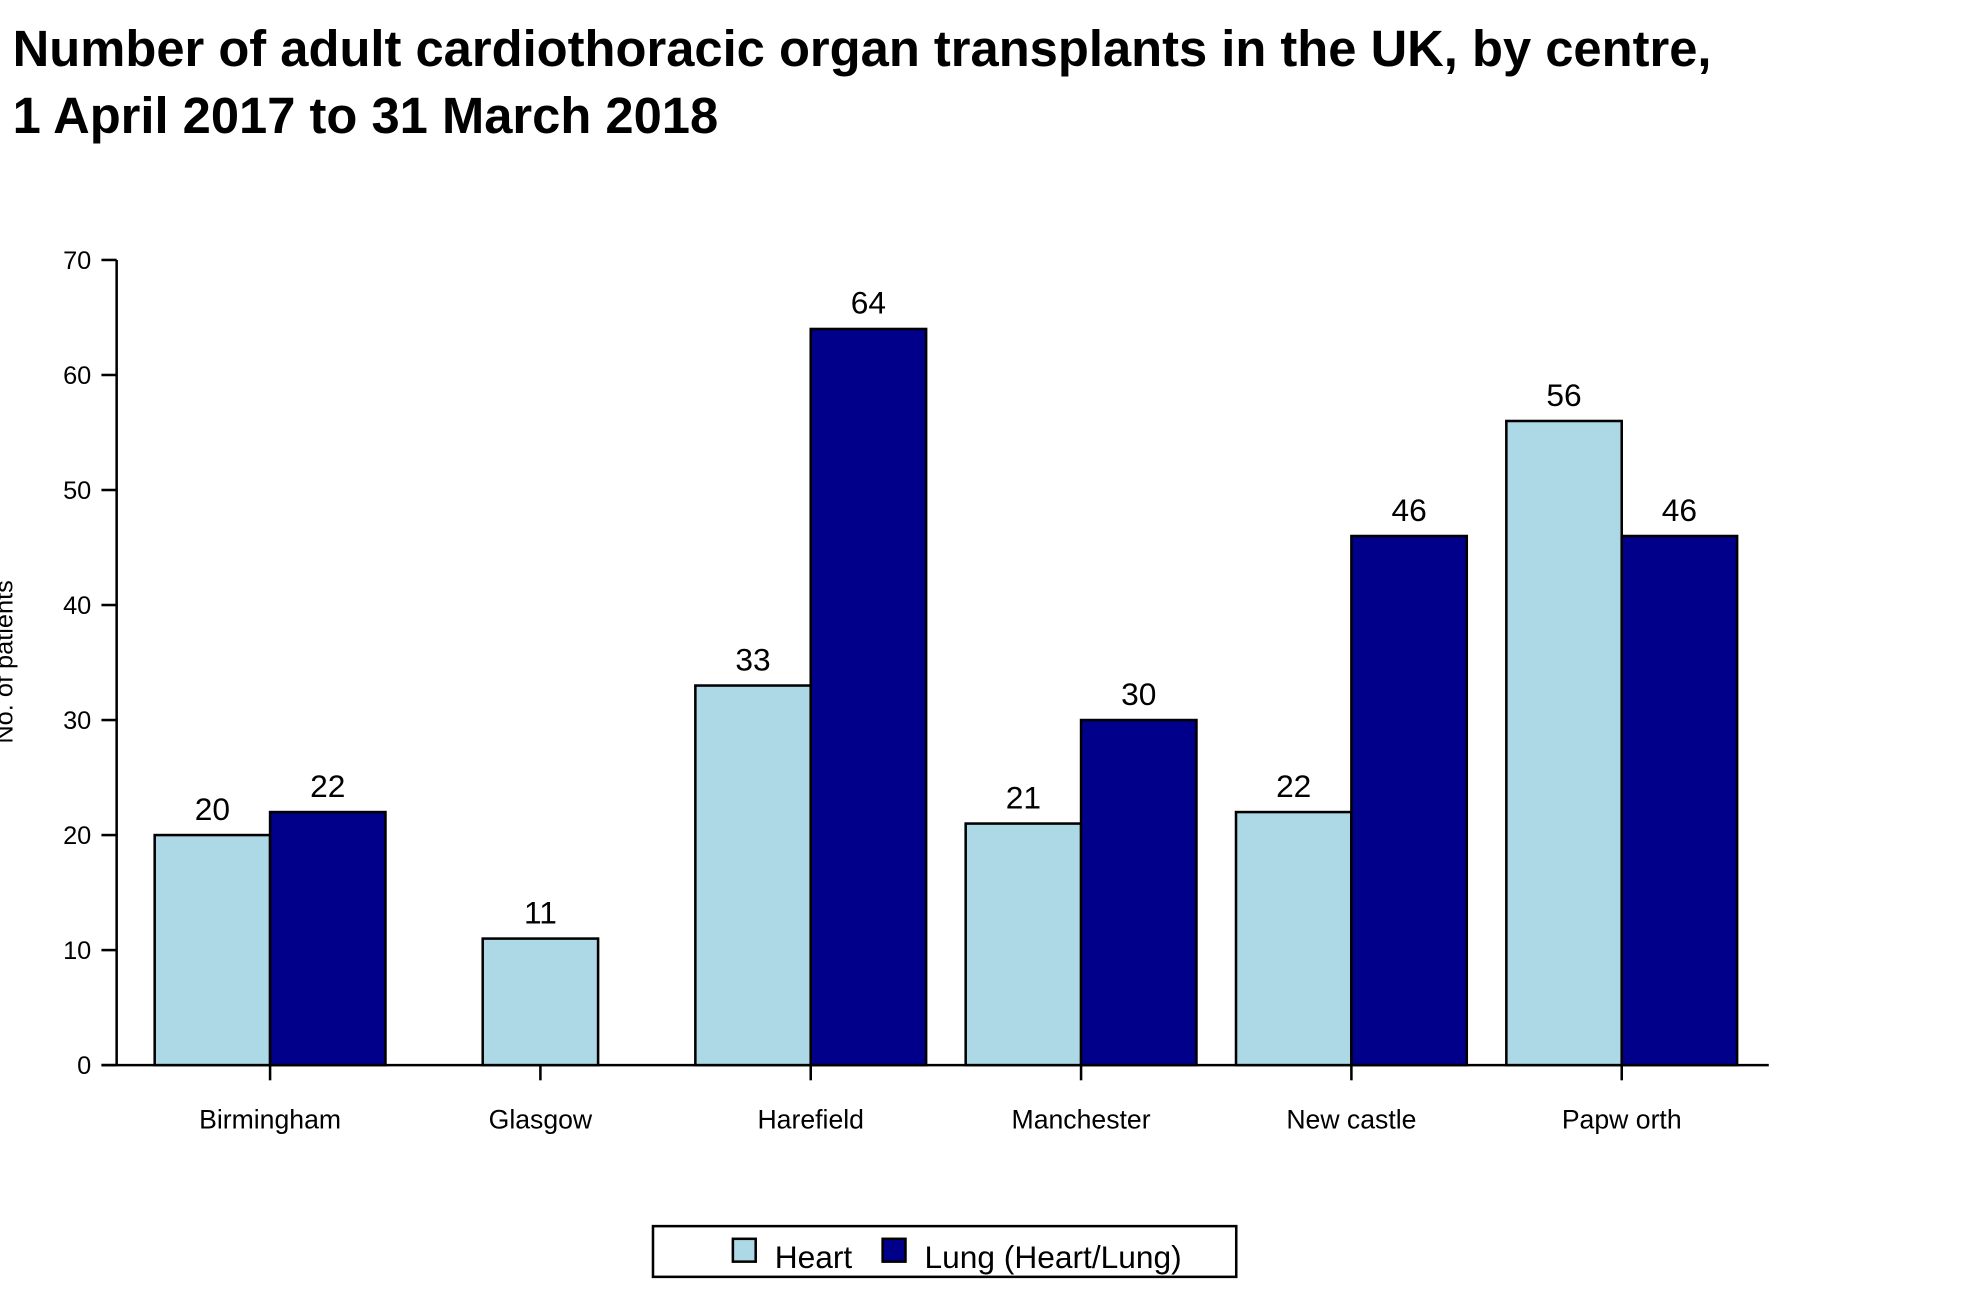  I want to click on legend-label: Heart, so click(814, 1257).